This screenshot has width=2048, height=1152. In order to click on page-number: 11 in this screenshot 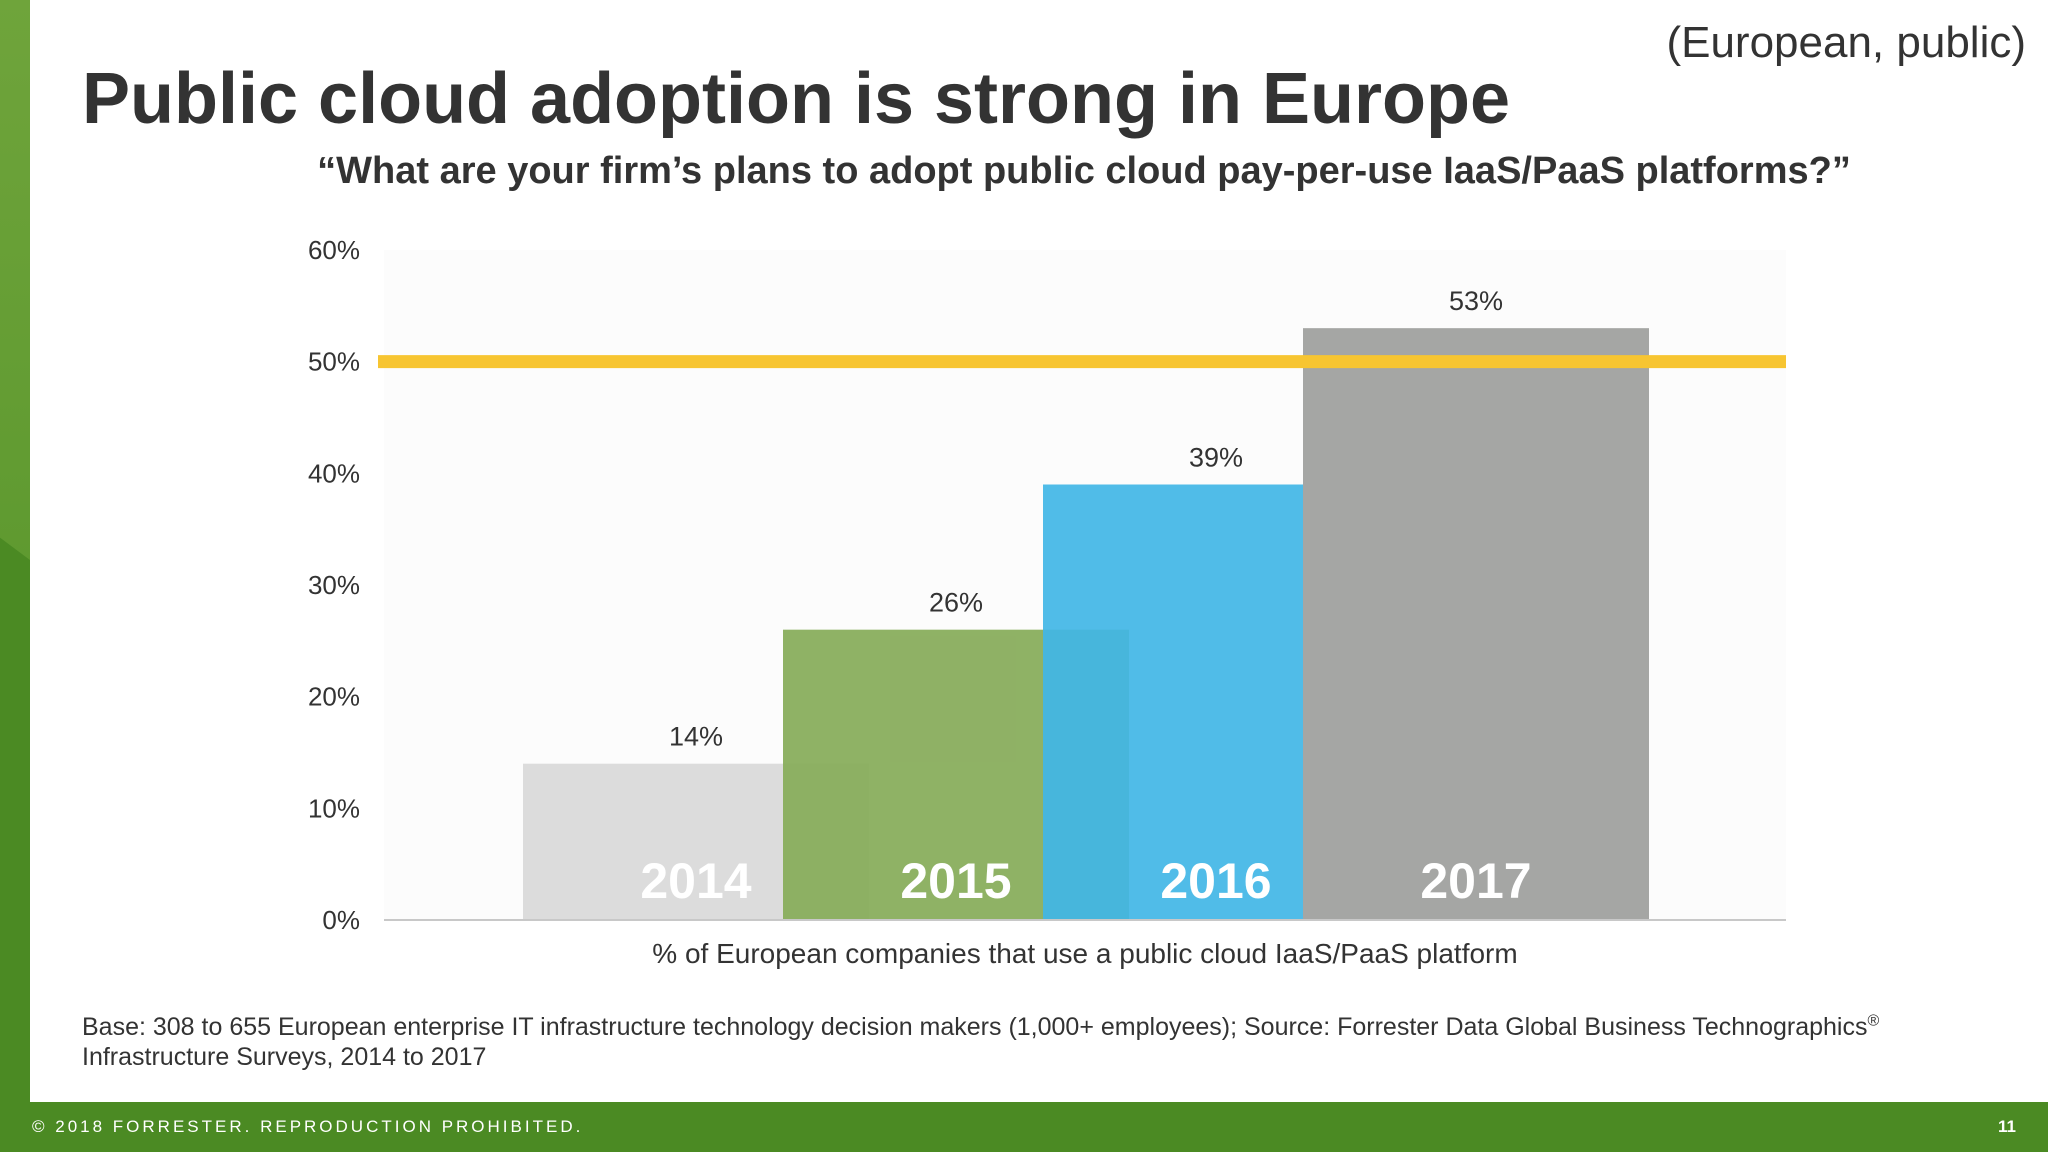, I will do `click(2007, 1126)`.